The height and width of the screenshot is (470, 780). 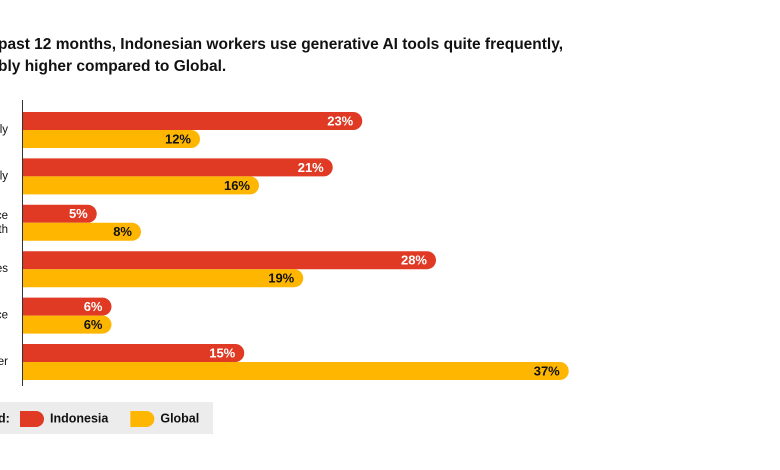 I want to click on value-label: 37%, so click(x=547, y=370).